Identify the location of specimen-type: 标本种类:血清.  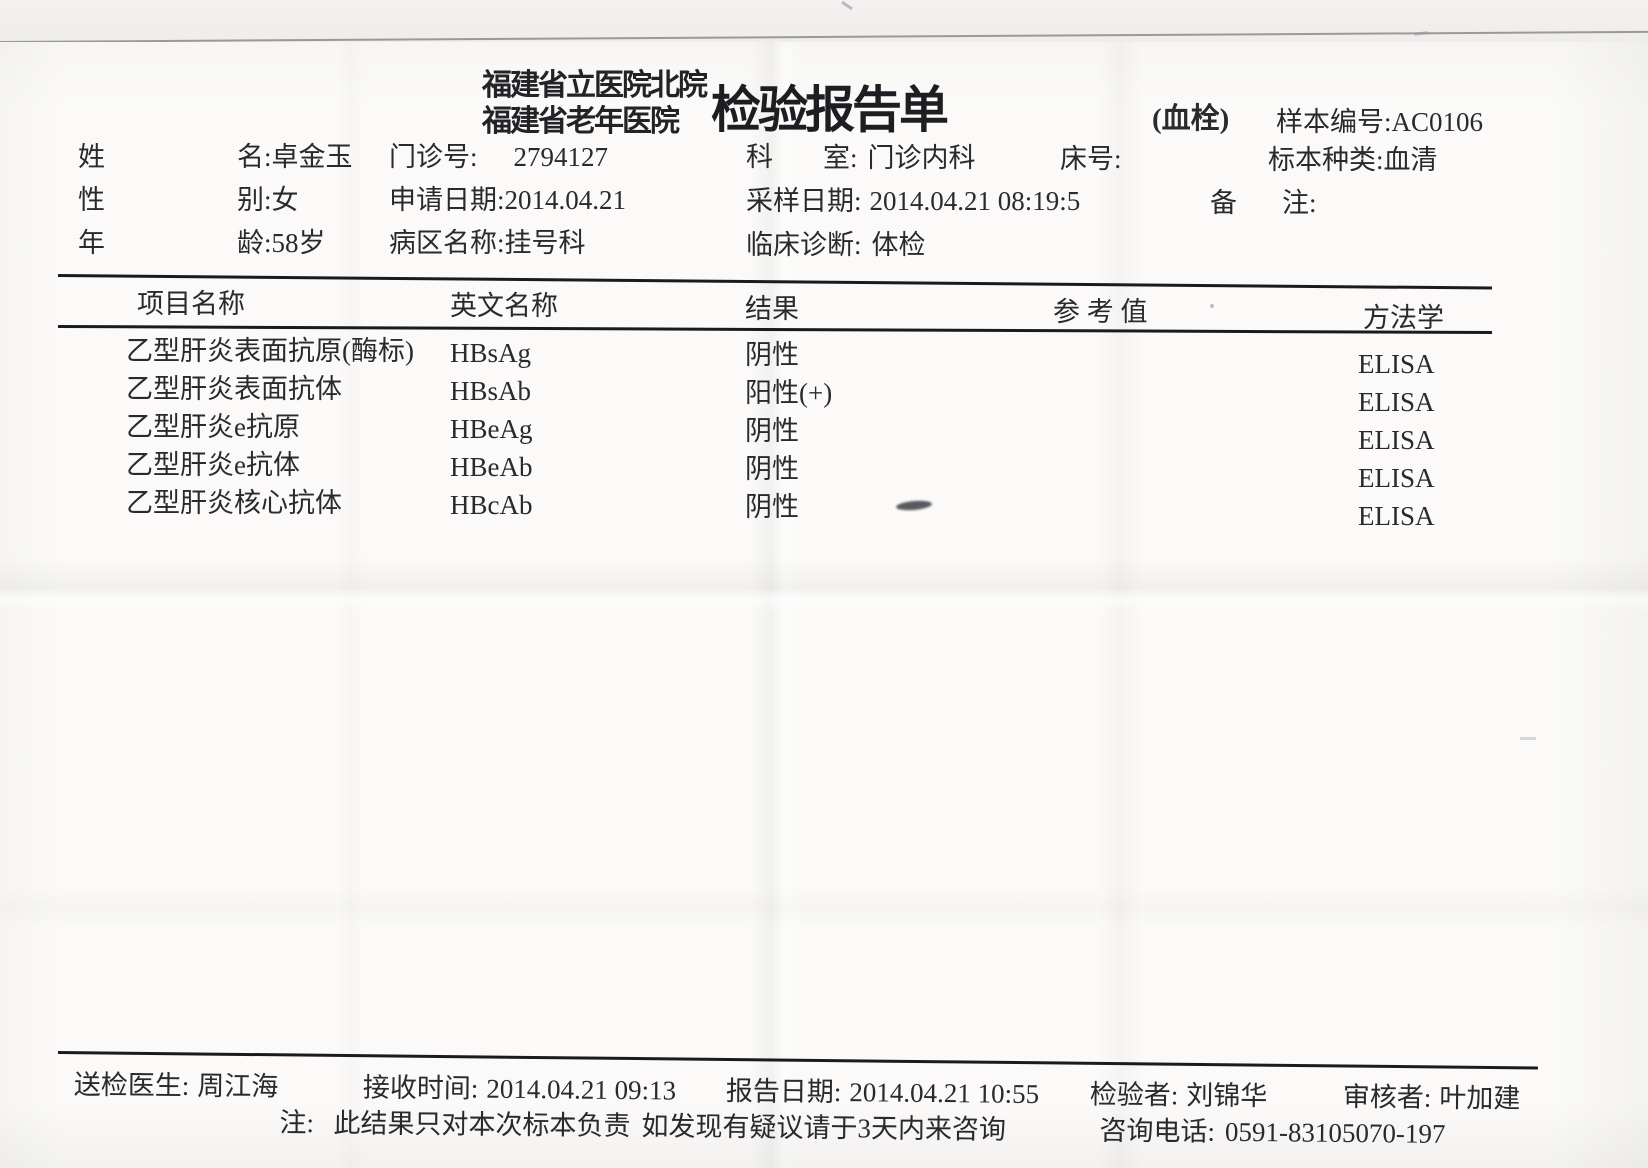
(1353, 160).